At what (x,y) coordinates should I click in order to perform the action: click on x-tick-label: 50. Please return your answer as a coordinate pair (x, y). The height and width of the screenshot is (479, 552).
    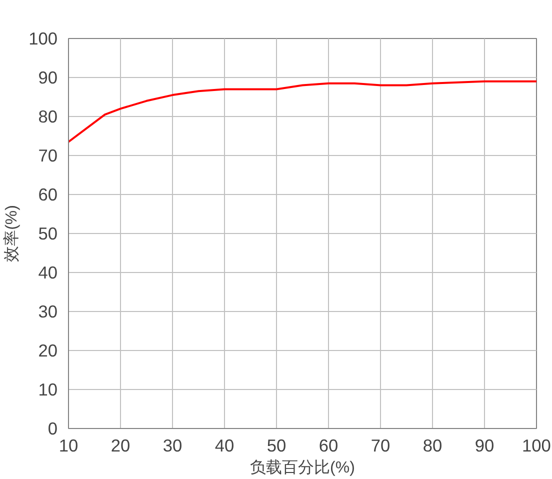
    Looking at the image, I should click on (276, 446).